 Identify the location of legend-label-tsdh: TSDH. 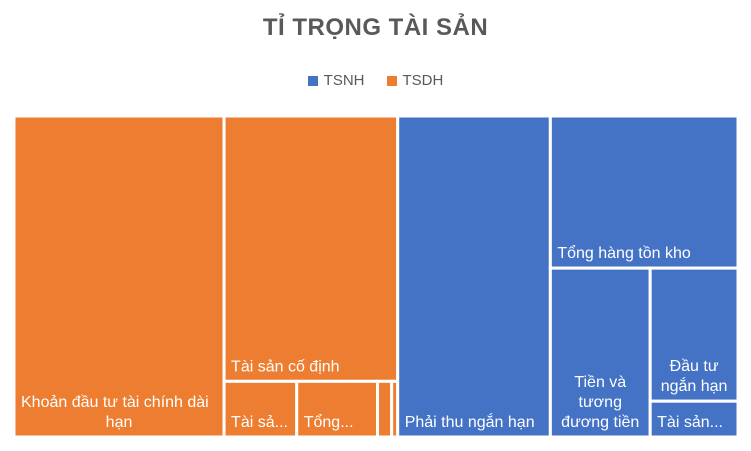
(423, 80).